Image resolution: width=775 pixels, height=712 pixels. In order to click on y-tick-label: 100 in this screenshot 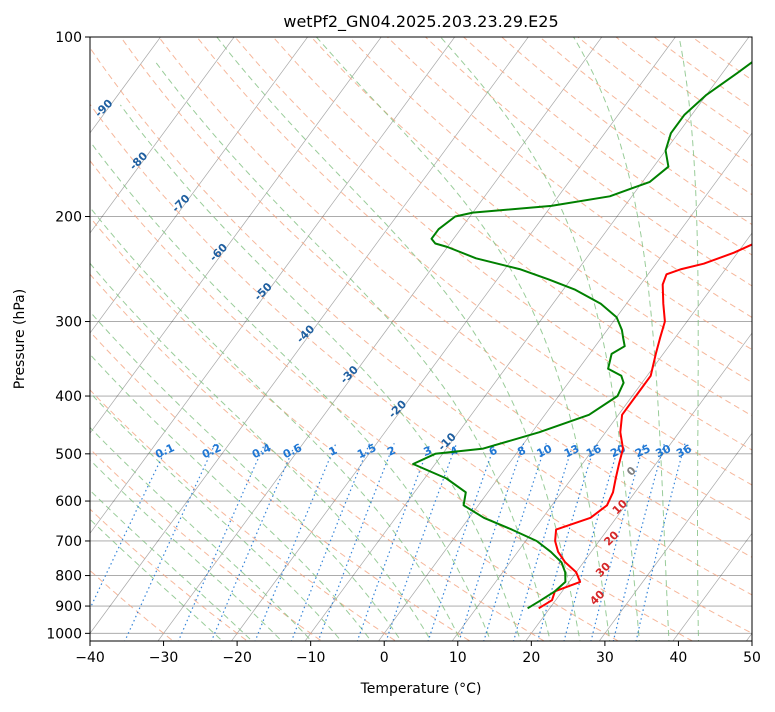, I will do `click(68, 38)`.